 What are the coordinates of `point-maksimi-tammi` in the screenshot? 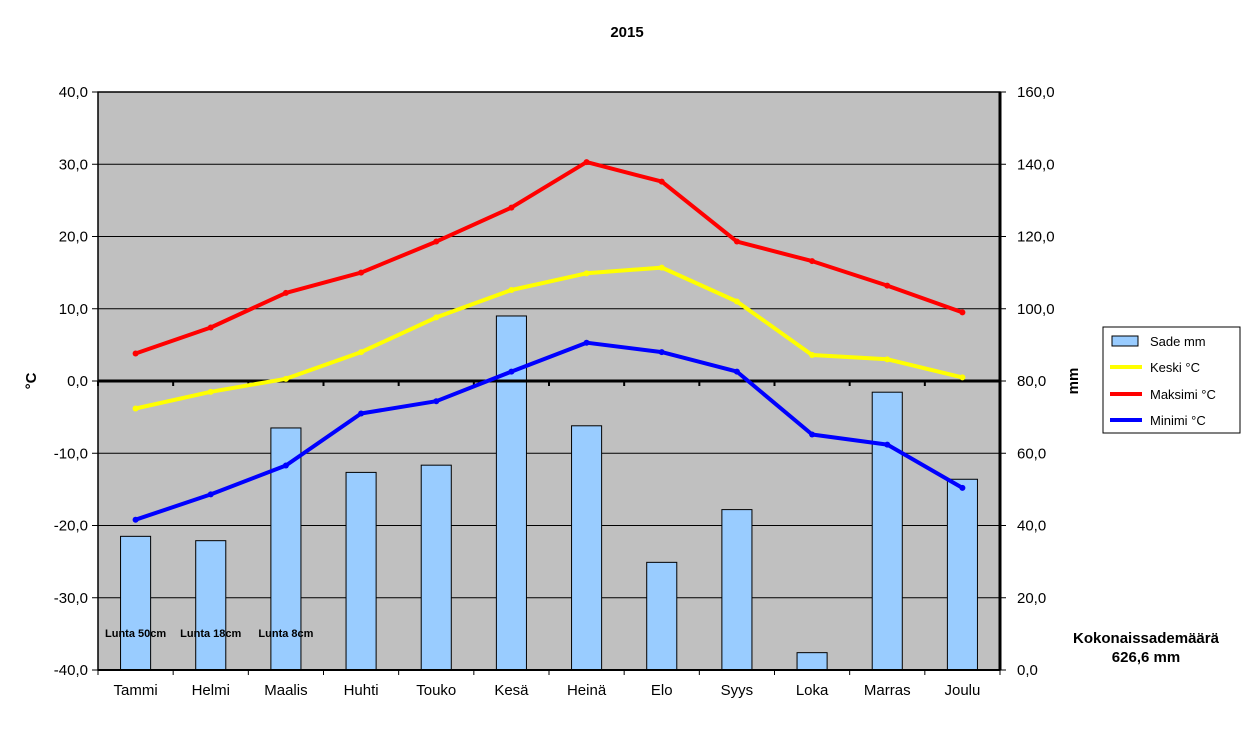 It's located at (135, 353).